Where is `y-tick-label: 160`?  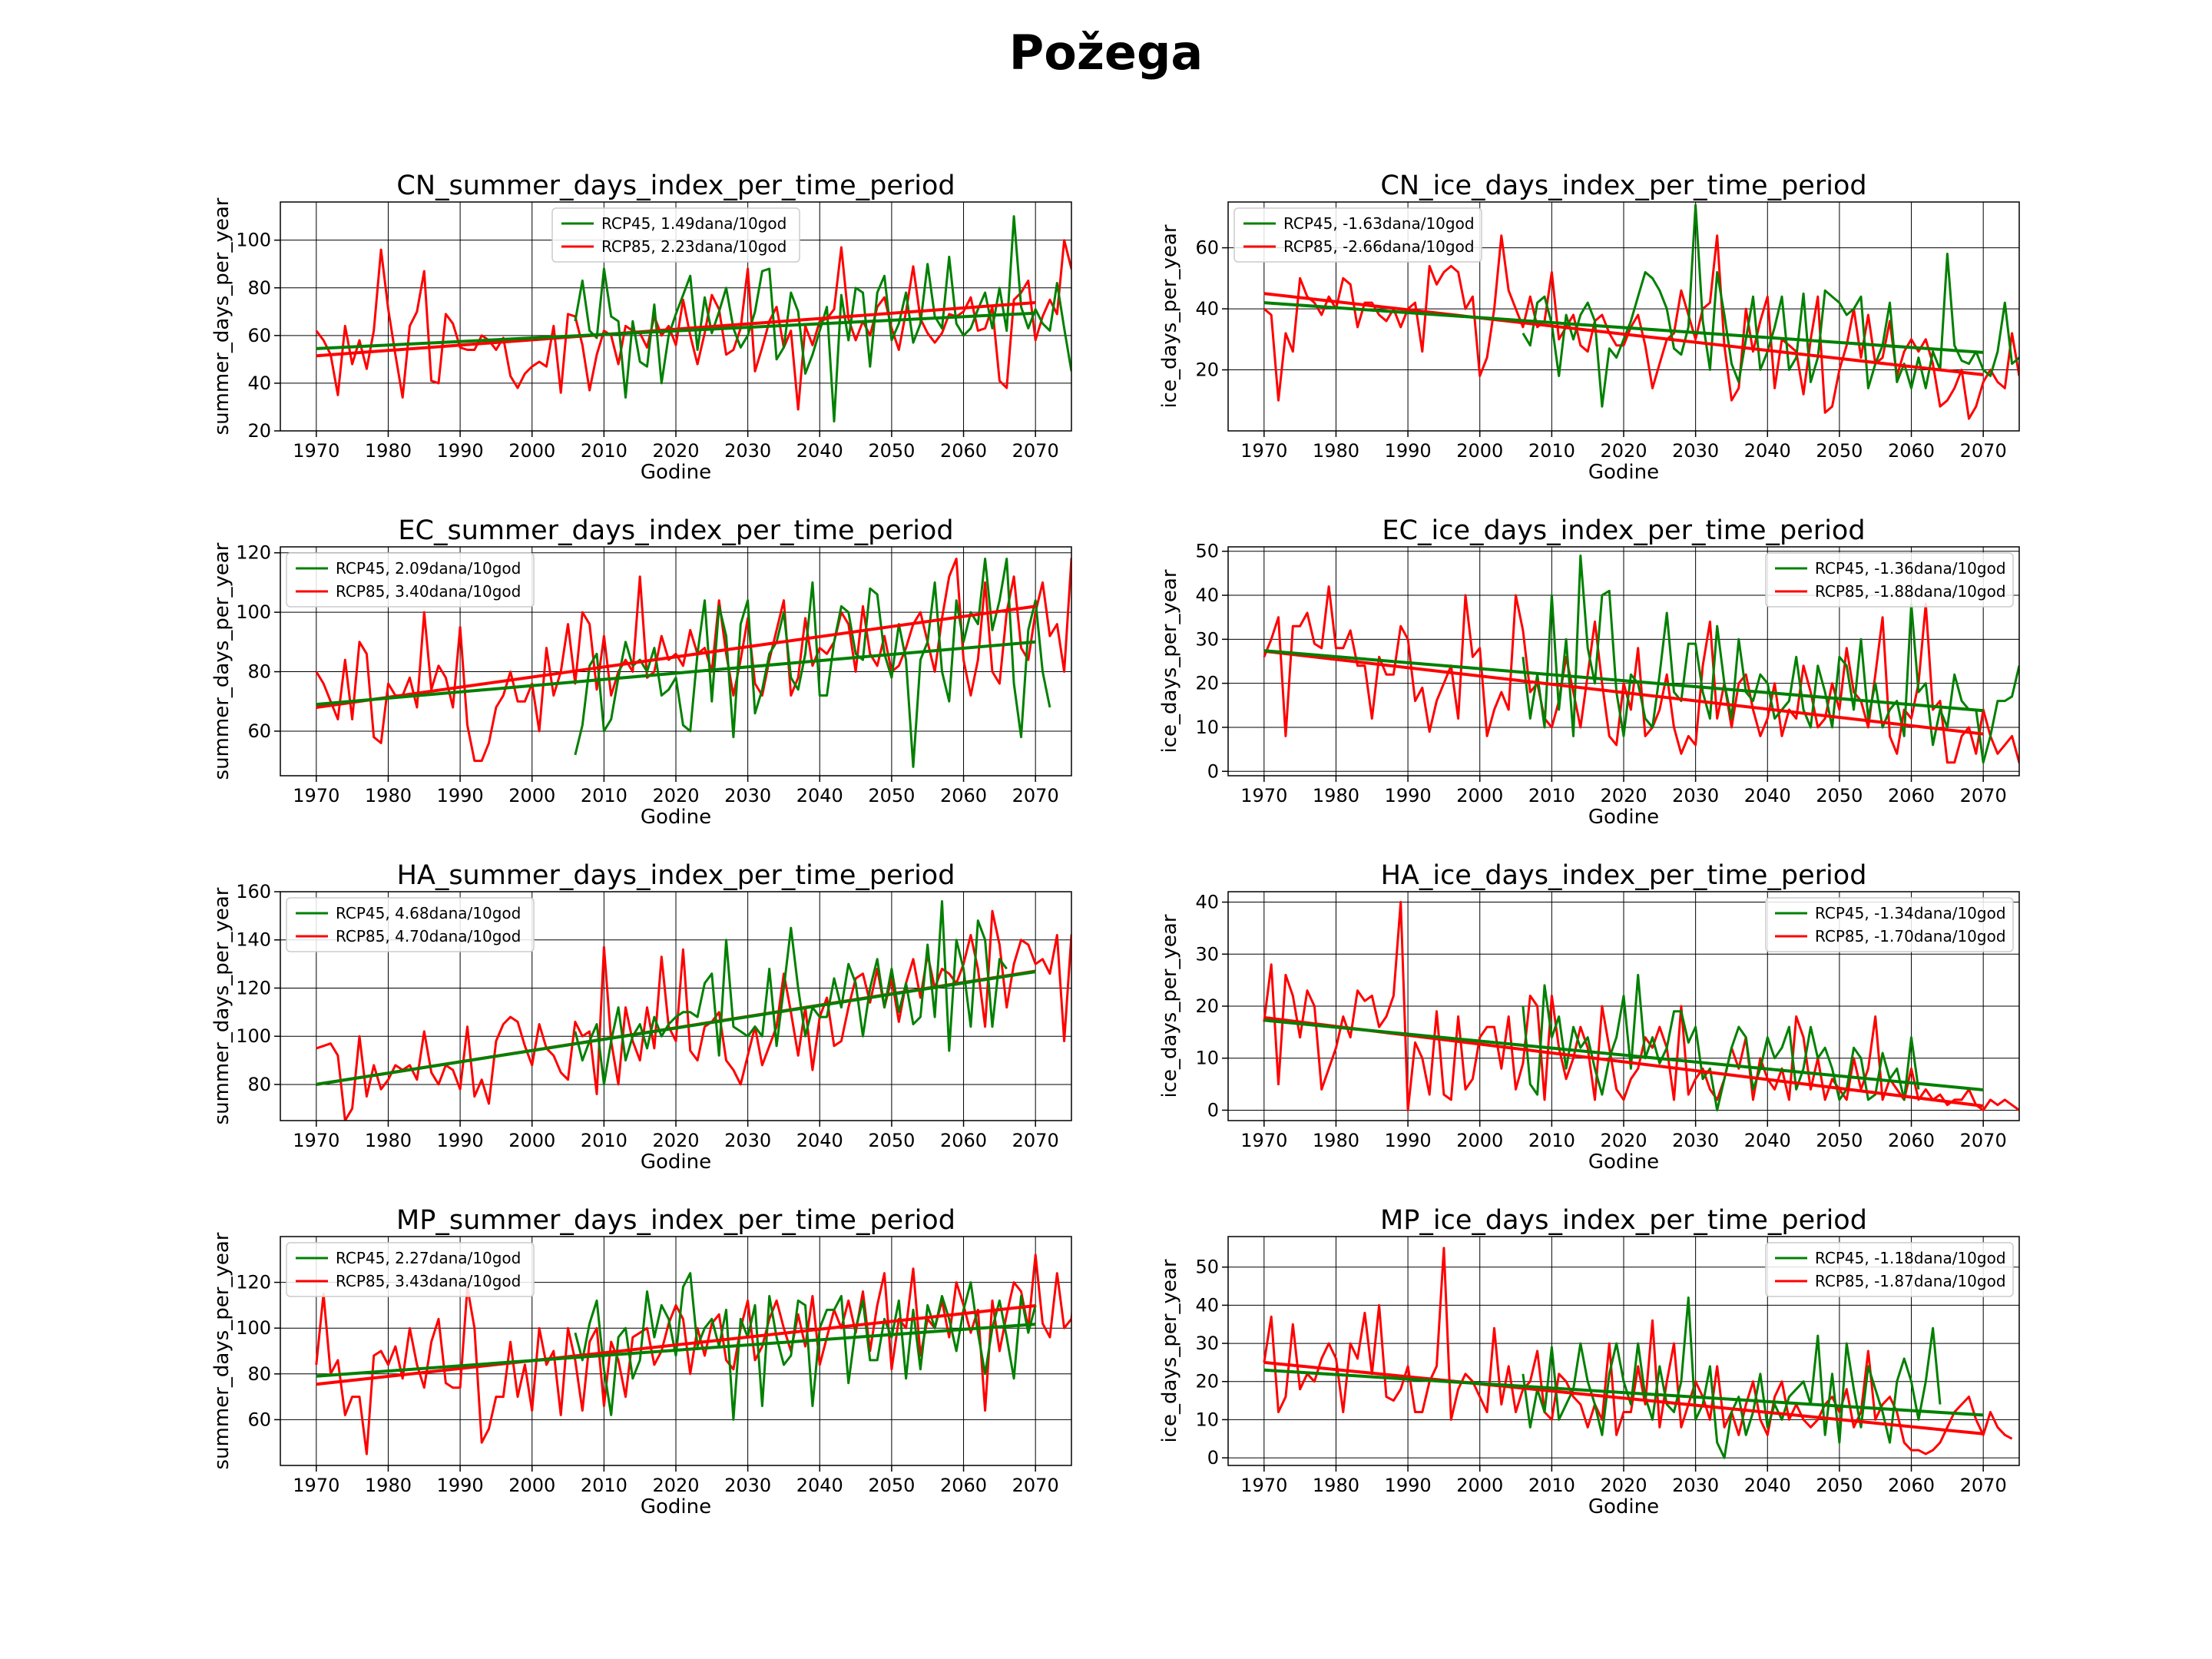 y-tick-label: 160 is located at coordinates (254, 892).